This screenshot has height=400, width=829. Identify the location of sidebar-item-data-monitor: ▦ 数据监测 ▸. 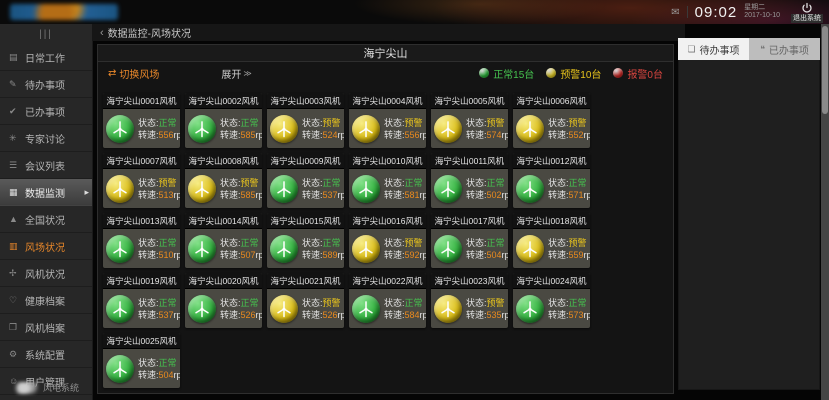
(46, 192).